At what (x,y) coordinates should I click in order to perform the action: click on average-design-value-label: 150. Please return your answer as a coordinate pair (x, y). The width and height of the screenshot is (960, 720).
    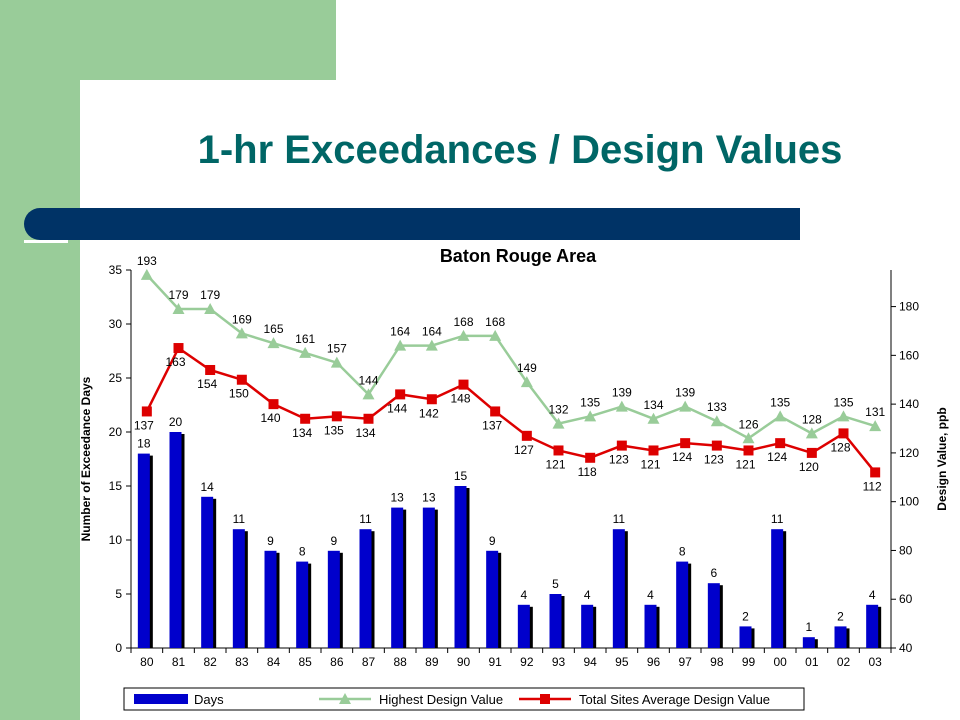
    Looking at the image, I should click on (239, 394).